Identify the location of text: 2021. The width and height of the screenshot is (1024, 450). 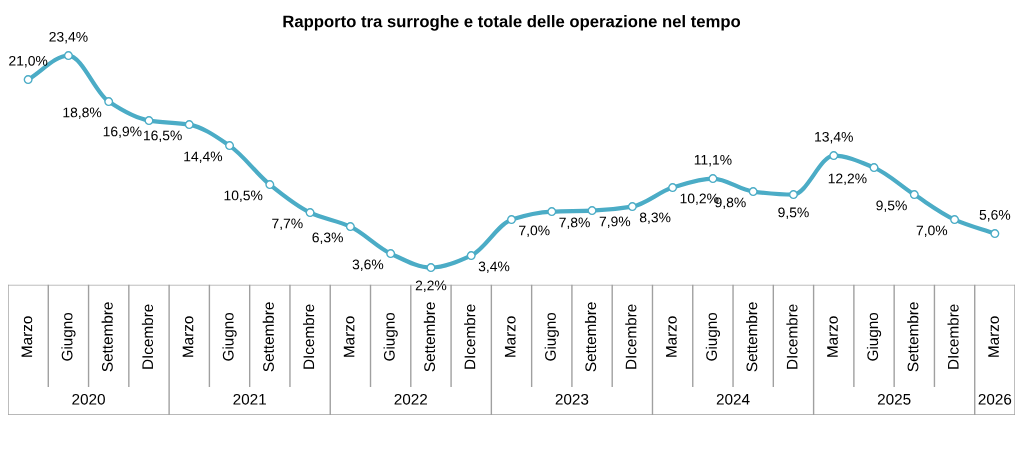
(249, 399).